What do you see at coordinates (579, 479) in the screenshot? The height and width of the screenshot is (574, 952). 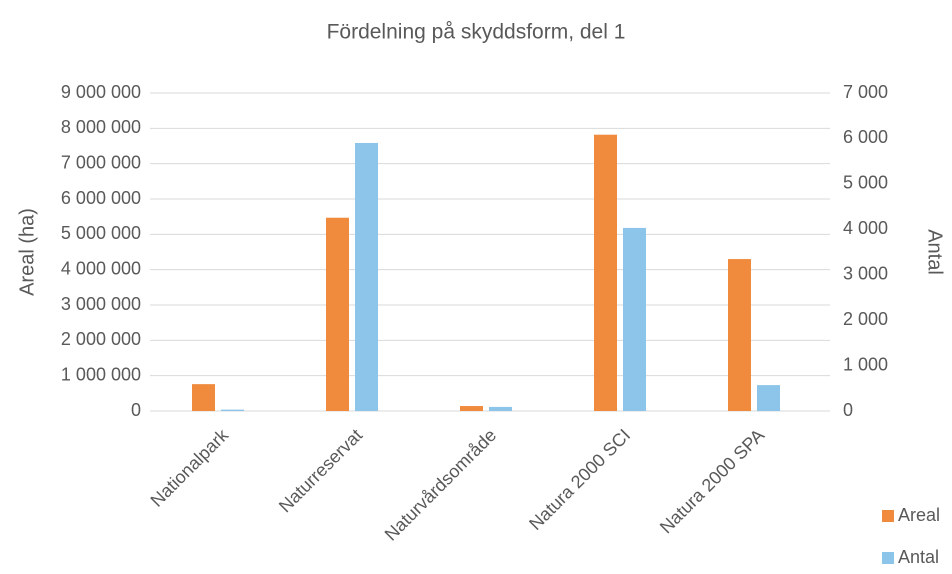 I see `x-tick-label: Natura 2000 SCI` at bounding box center [579, 479].